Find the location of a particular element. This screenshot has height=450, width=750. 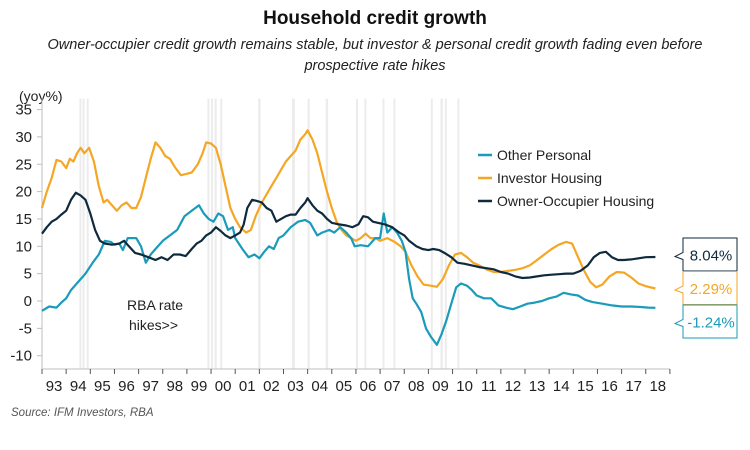

y-tick-label: -10 is located at coordinates (21, 356).